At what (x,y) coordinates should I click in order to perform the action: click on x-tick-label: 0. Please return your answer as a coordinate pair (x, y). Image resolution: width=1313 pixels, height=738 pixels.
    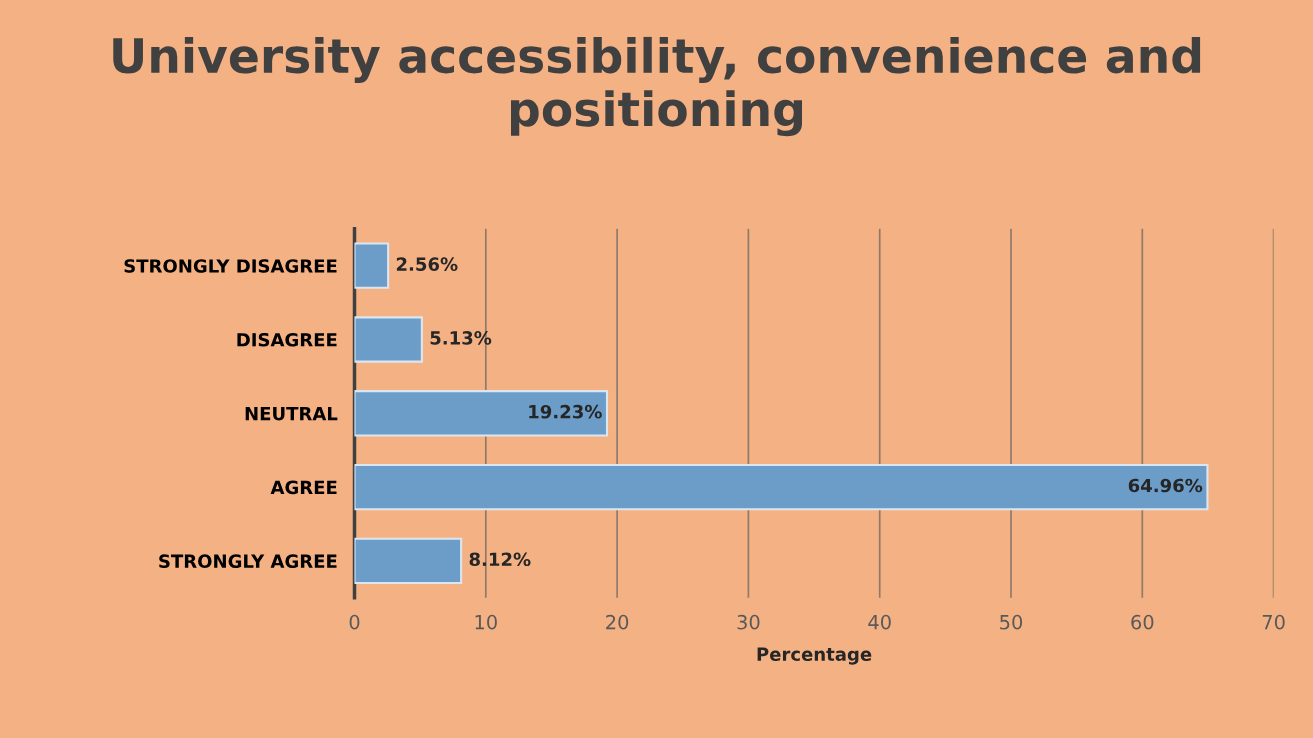
    Looking at the image, I should click on (354, 622).